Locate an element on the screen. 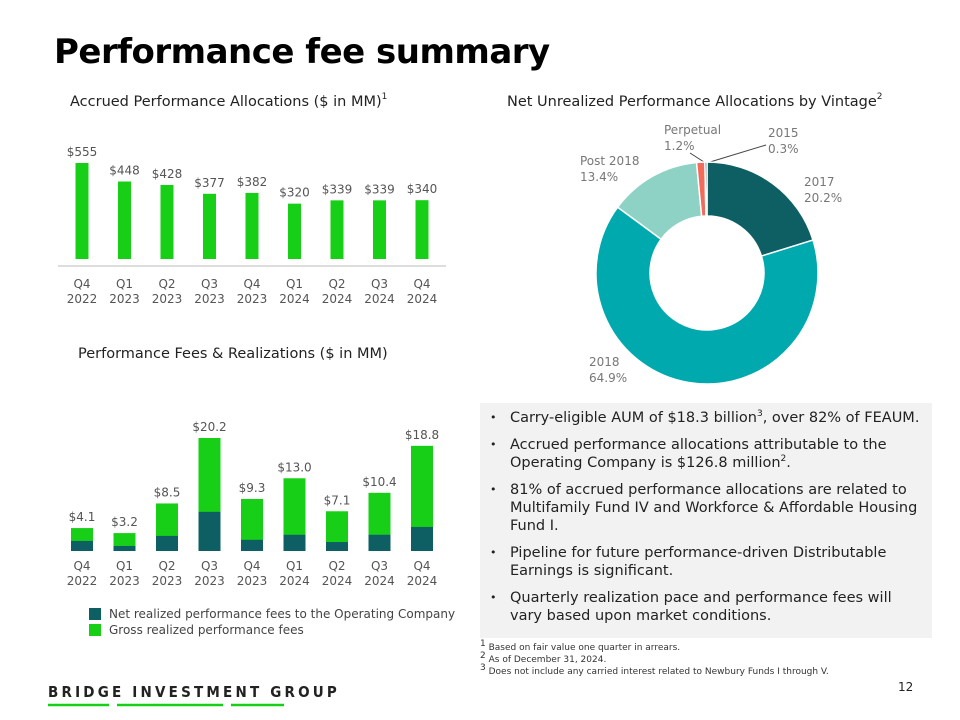 The height and width of the screenshot is (720, 960). slice-label: 2017 is located at coordinates (819, 182).